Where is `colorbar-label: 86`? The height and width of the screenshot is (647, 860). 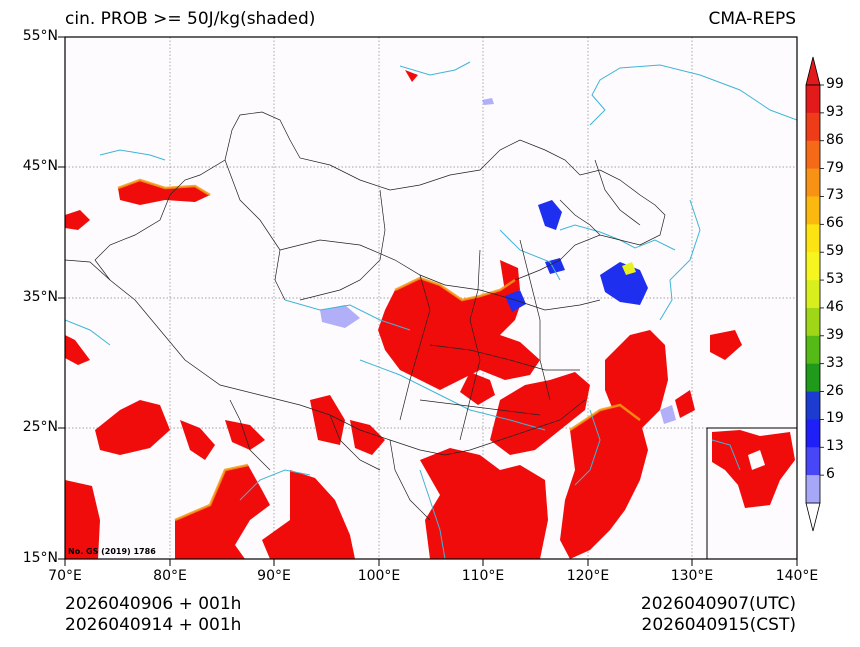 colorbar-label: 86 is located at coordinates (835, 139).